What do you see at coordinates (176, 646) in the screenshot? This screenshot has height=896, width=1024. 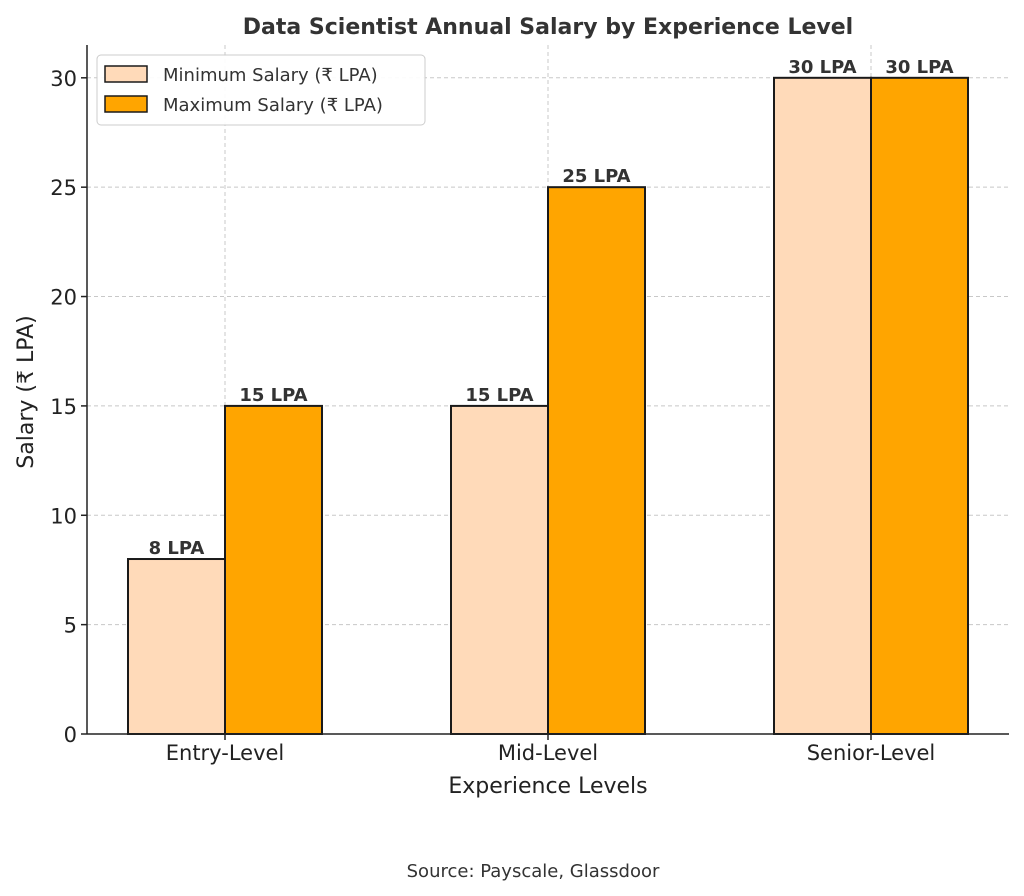 I see `bar-minimum-entry-level` at bounding box center [176, 646].